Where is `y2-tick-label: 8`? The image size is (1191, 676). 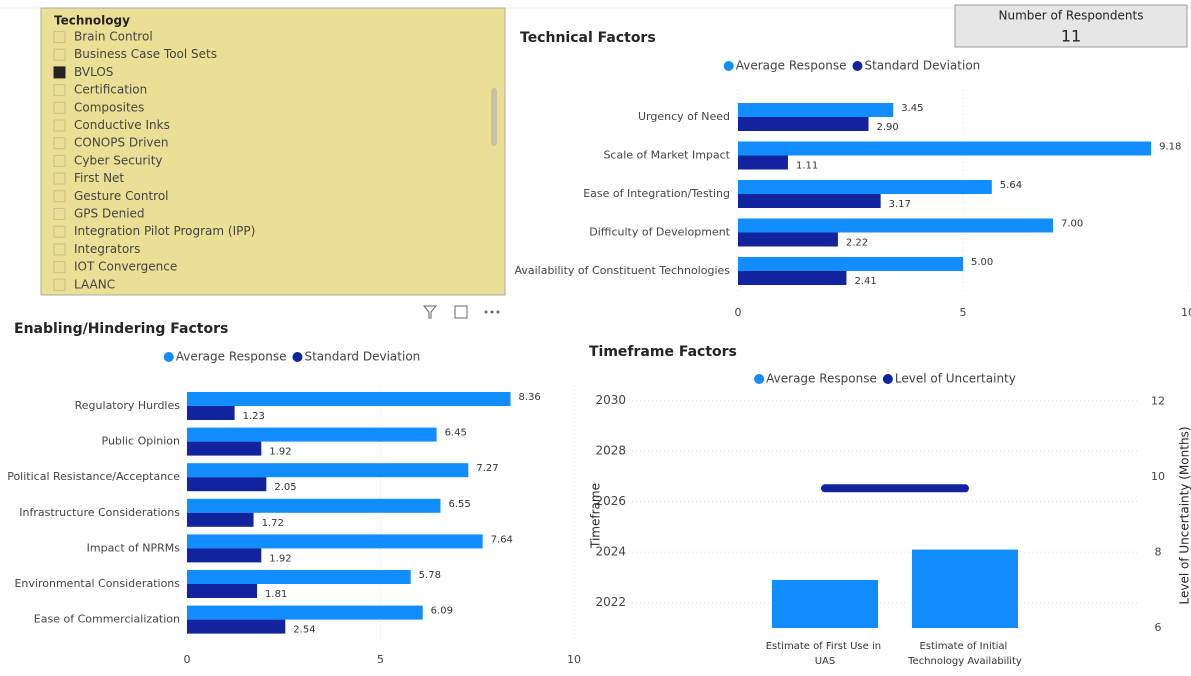 y2-tick-label: 8 is located at coordinates (1158, 551).